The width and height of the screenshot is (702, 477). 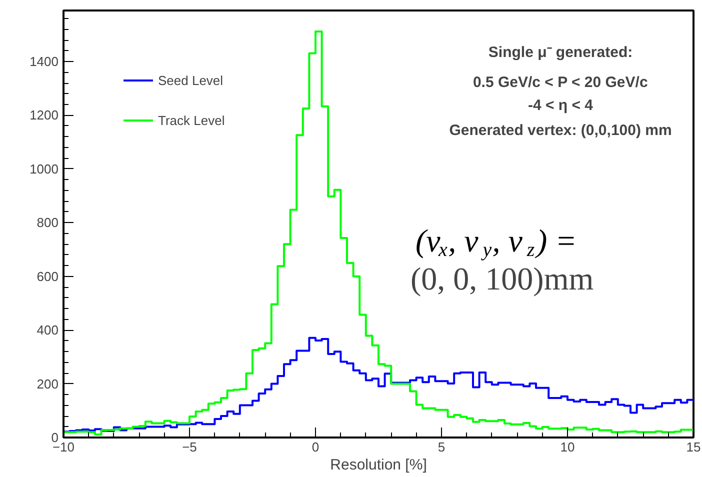 I want to click on annotation: Single μ⁻ generated:, so click(x=560, y=52).